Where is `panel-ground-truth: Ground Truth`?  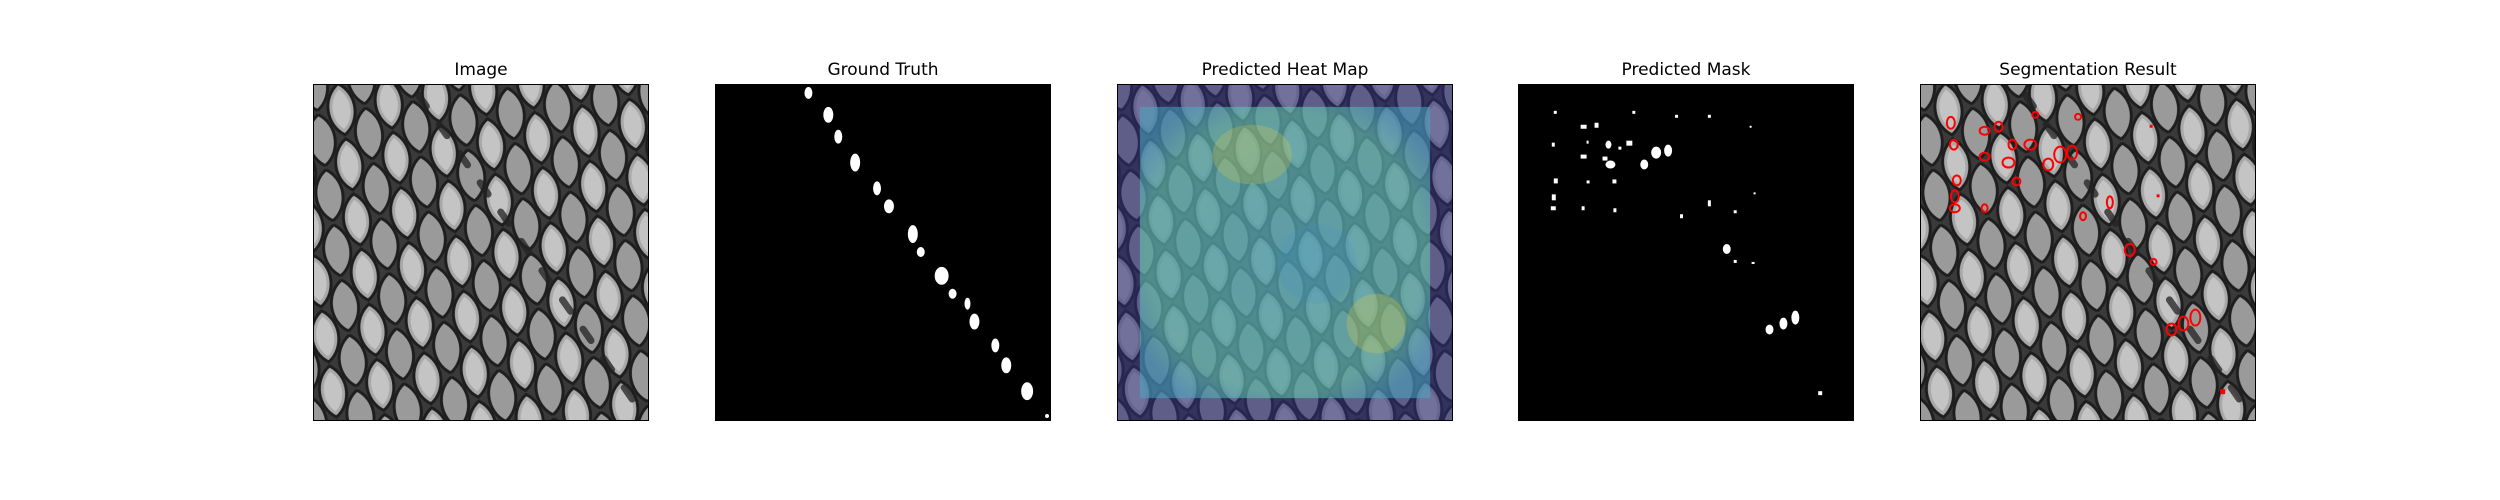 panel-ground-truth: Ground Truth is located at coordinates (883, 240).